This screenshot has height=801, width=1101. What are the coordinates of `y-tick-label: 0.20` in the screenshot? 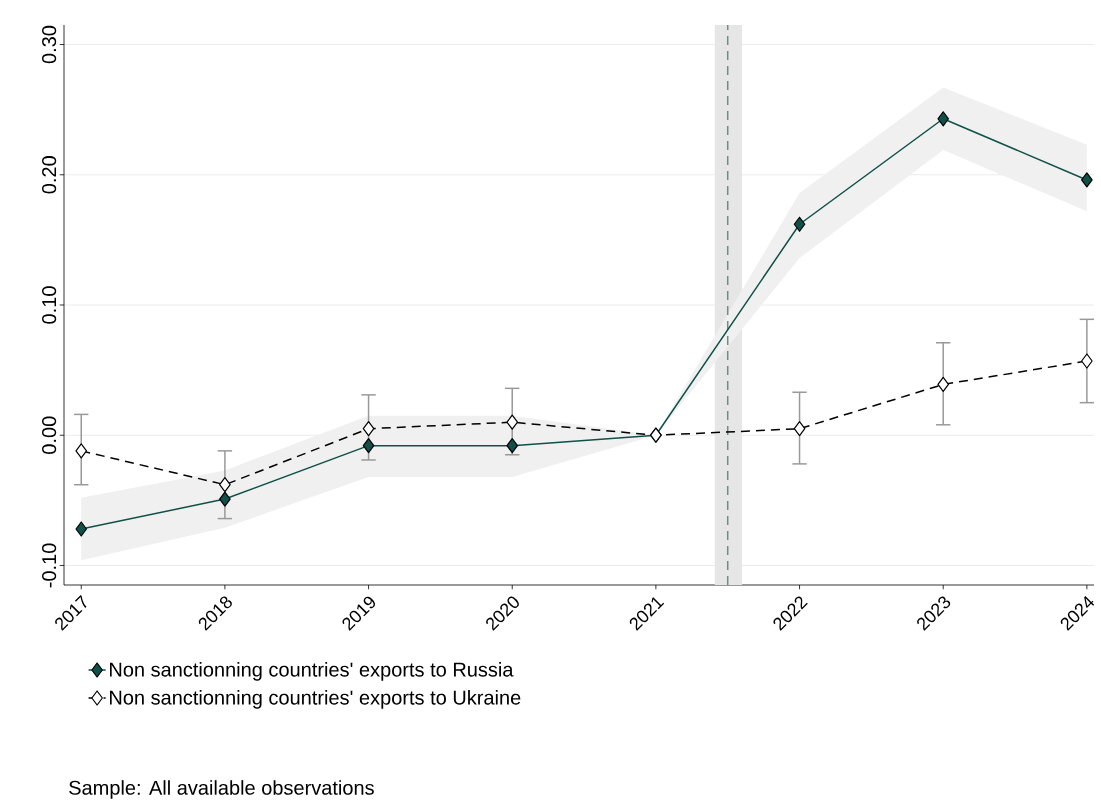 It's located at (49, 175).